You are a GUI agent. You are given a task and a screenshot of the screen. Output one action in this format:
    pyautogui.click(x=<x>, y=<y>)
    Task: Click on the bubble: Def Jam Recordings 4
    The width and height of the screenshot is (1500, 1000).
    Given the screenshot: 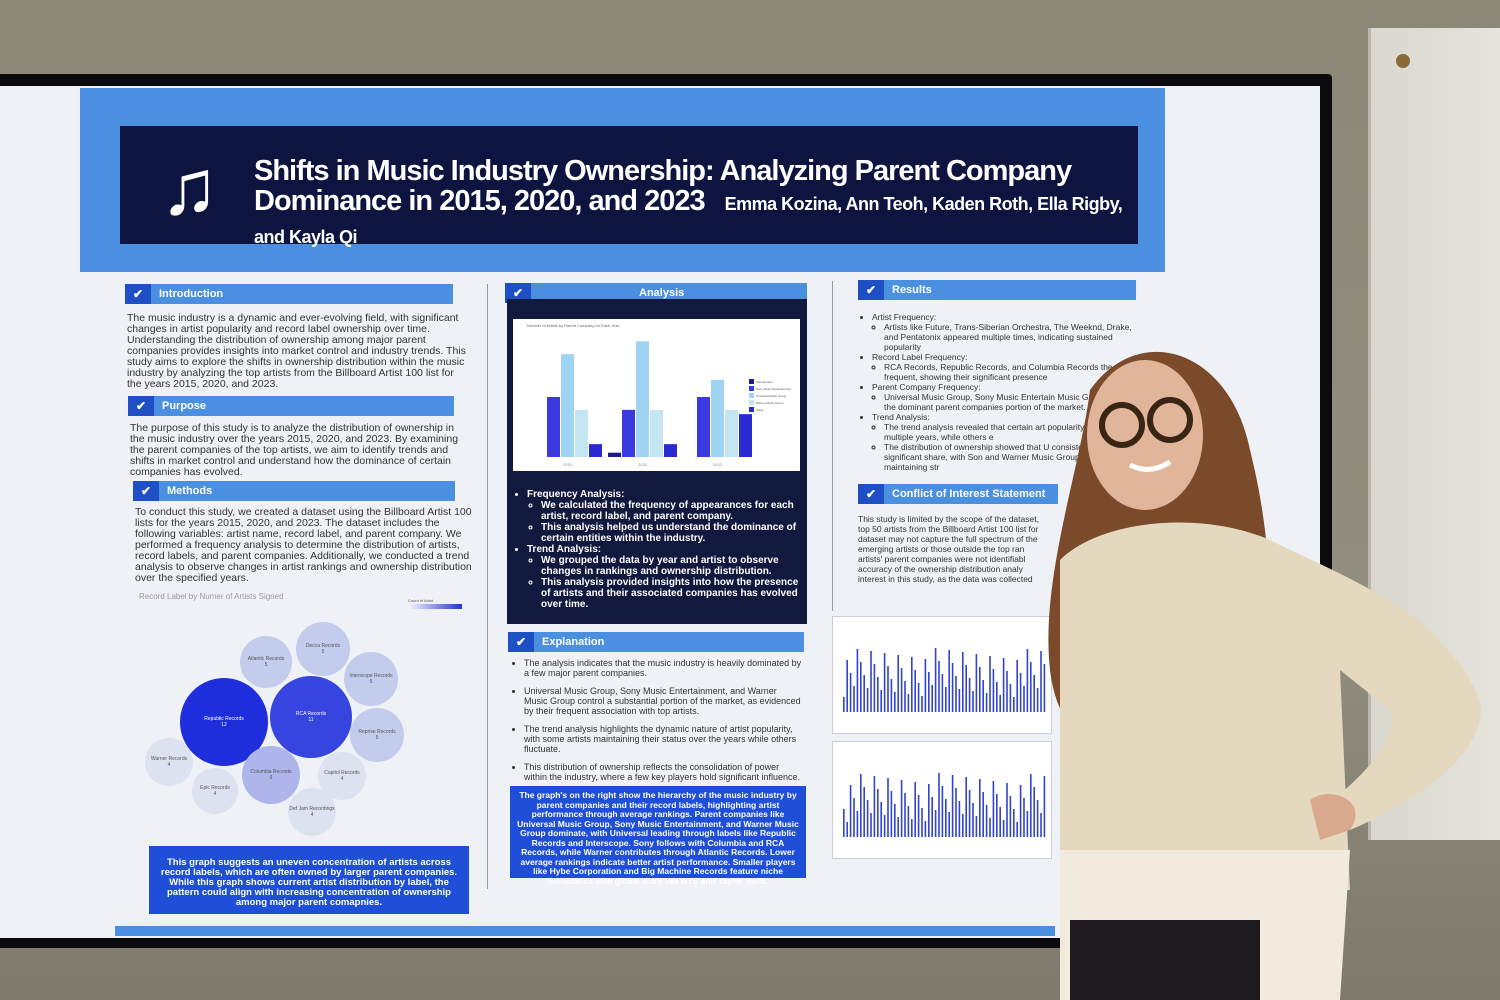 What is the action you would take?
    pyautogui.click(x=312, y=812)
    